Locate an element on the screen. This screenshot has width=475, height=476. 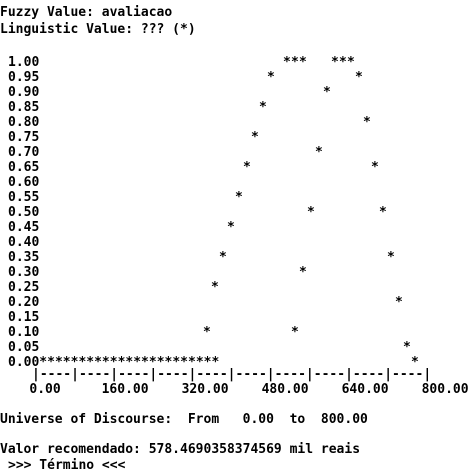
y-tick-label: 0.90 is located at coordinates (24, 92).